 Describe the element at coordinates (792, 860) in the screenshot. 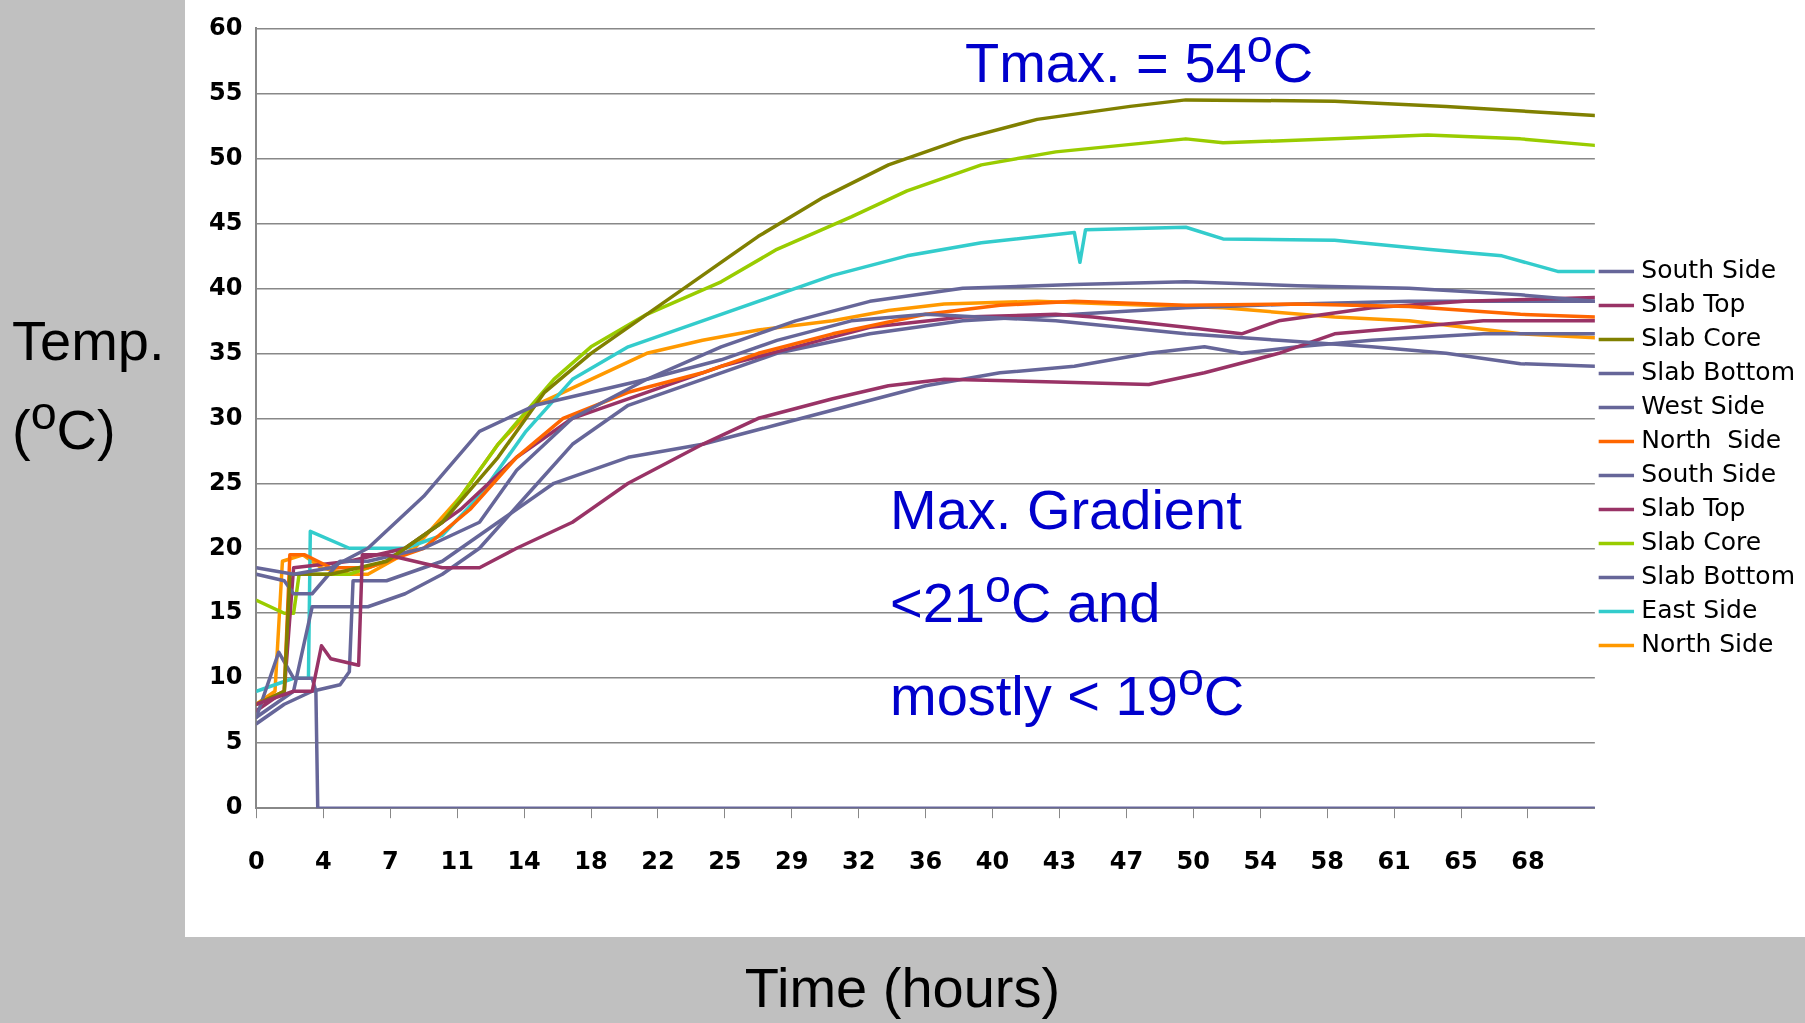

I see `x-tick-label: 29` at that location.